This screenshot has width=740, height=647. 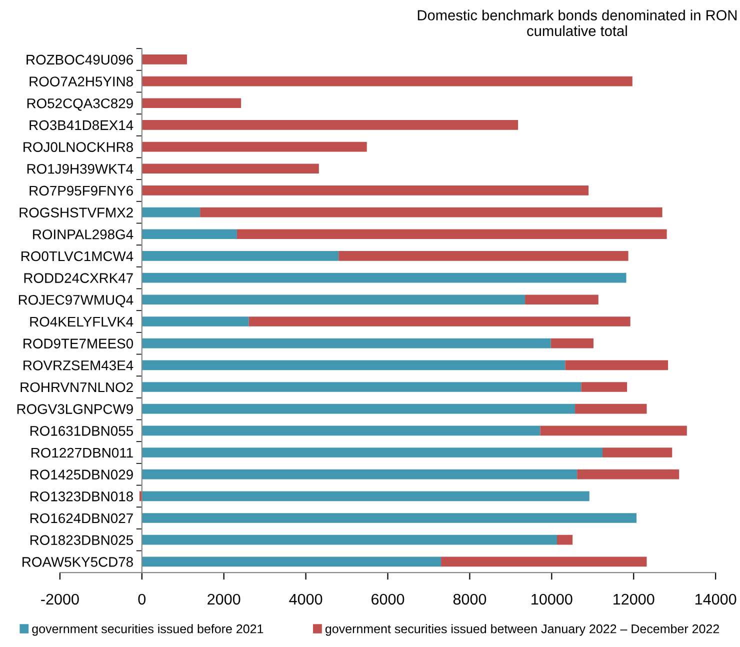 I want to click on x-tick-label: 0, so click(x=142, y=599).